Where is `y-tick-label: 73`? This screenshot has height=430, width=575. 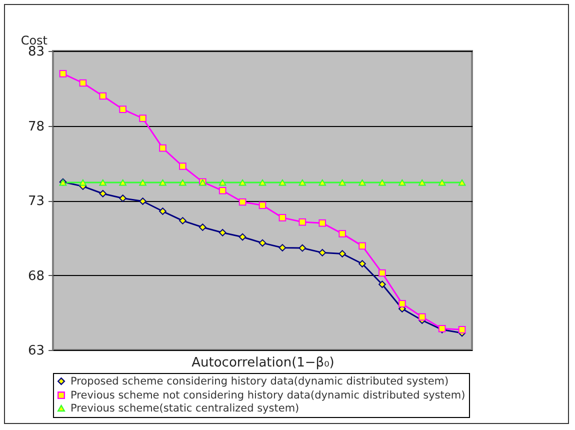
y-tick-label: 73 is located at coordinates (36, 201).